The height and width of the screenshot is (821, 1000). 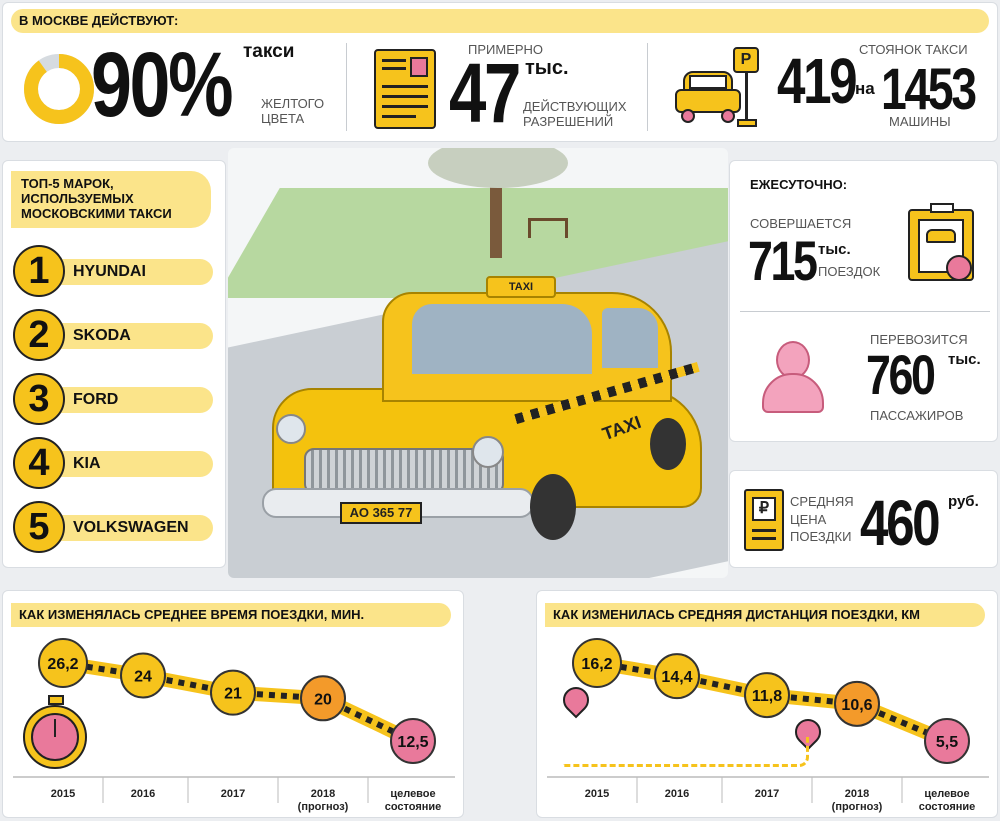 What do you see at coordinates (291, 429) in the screenshot?
I see `headlight-left` at bounding box center [291, 429].